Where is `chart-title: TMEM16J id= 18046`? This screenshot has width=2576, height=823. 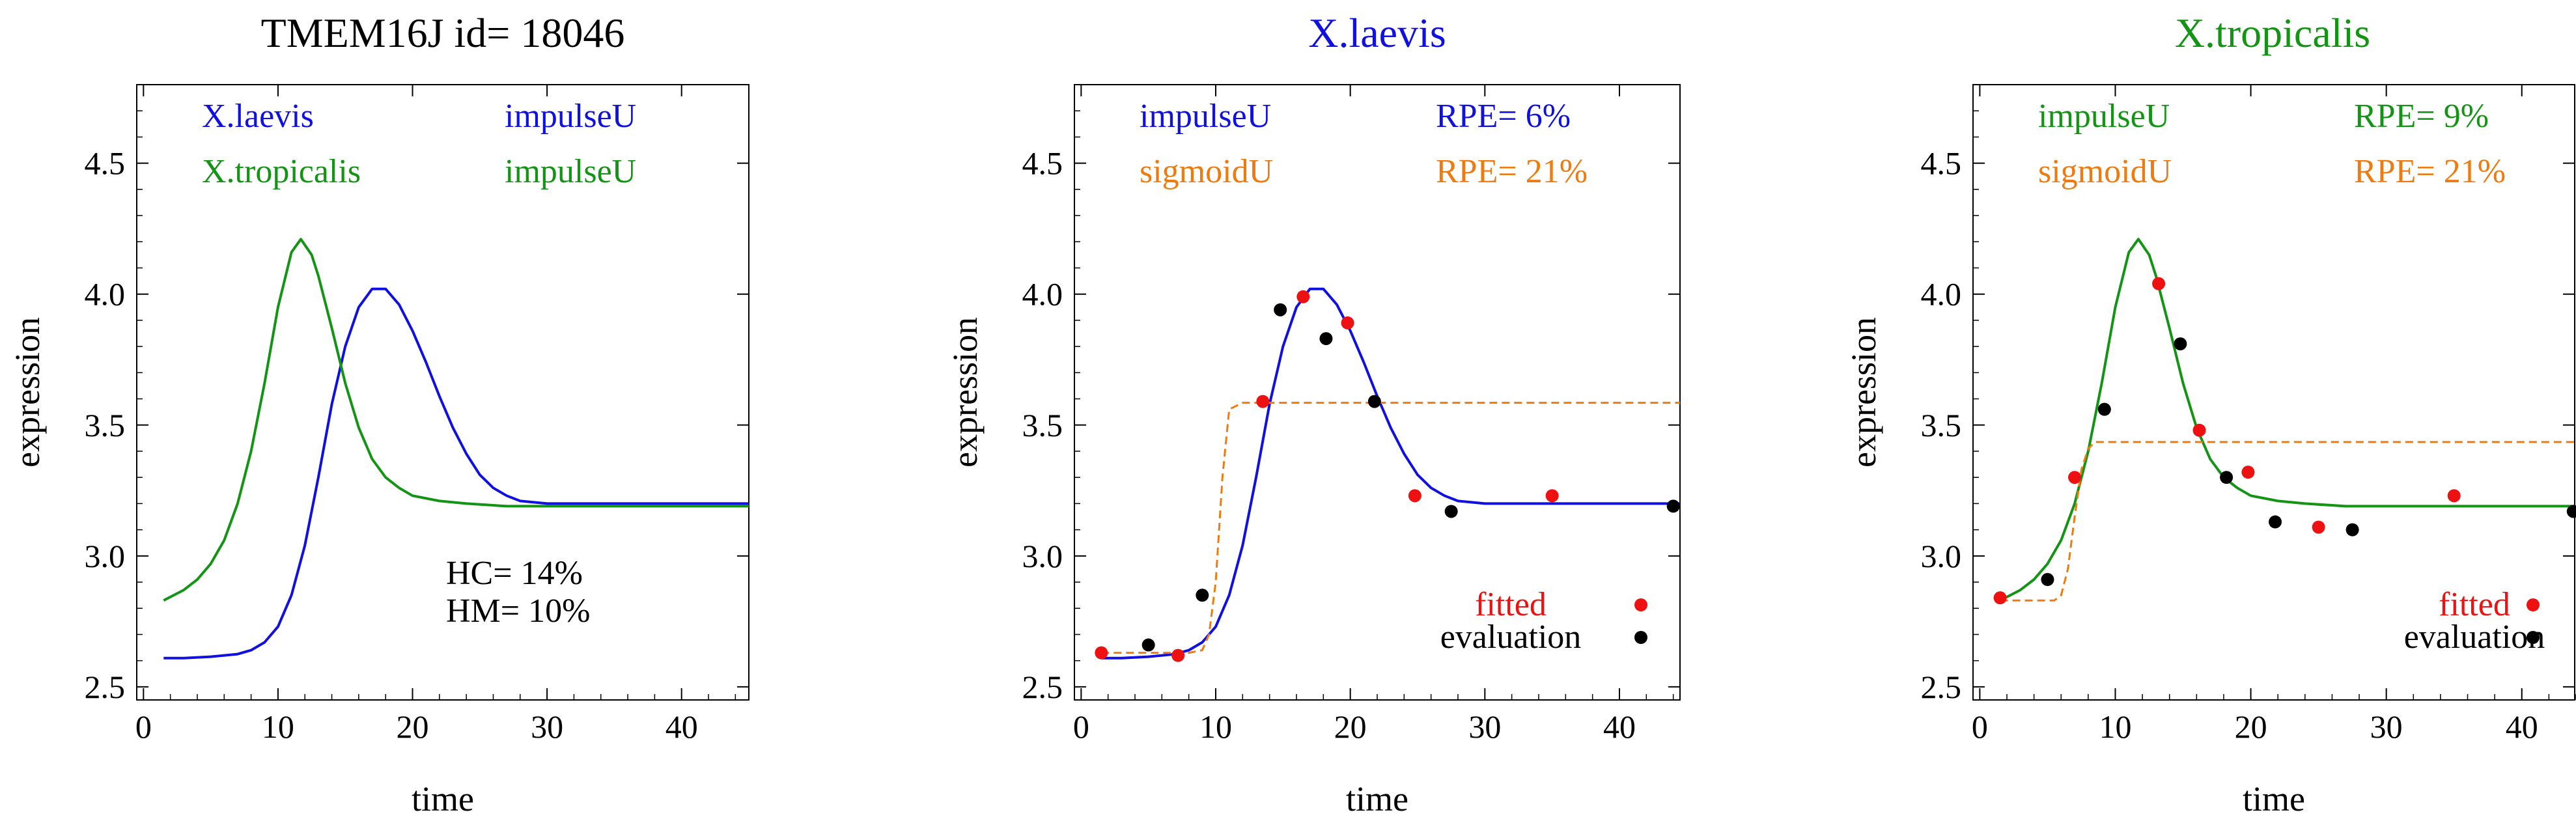 chart-title: TMEM16J id= 18046 is located at coordinates (443, 33).